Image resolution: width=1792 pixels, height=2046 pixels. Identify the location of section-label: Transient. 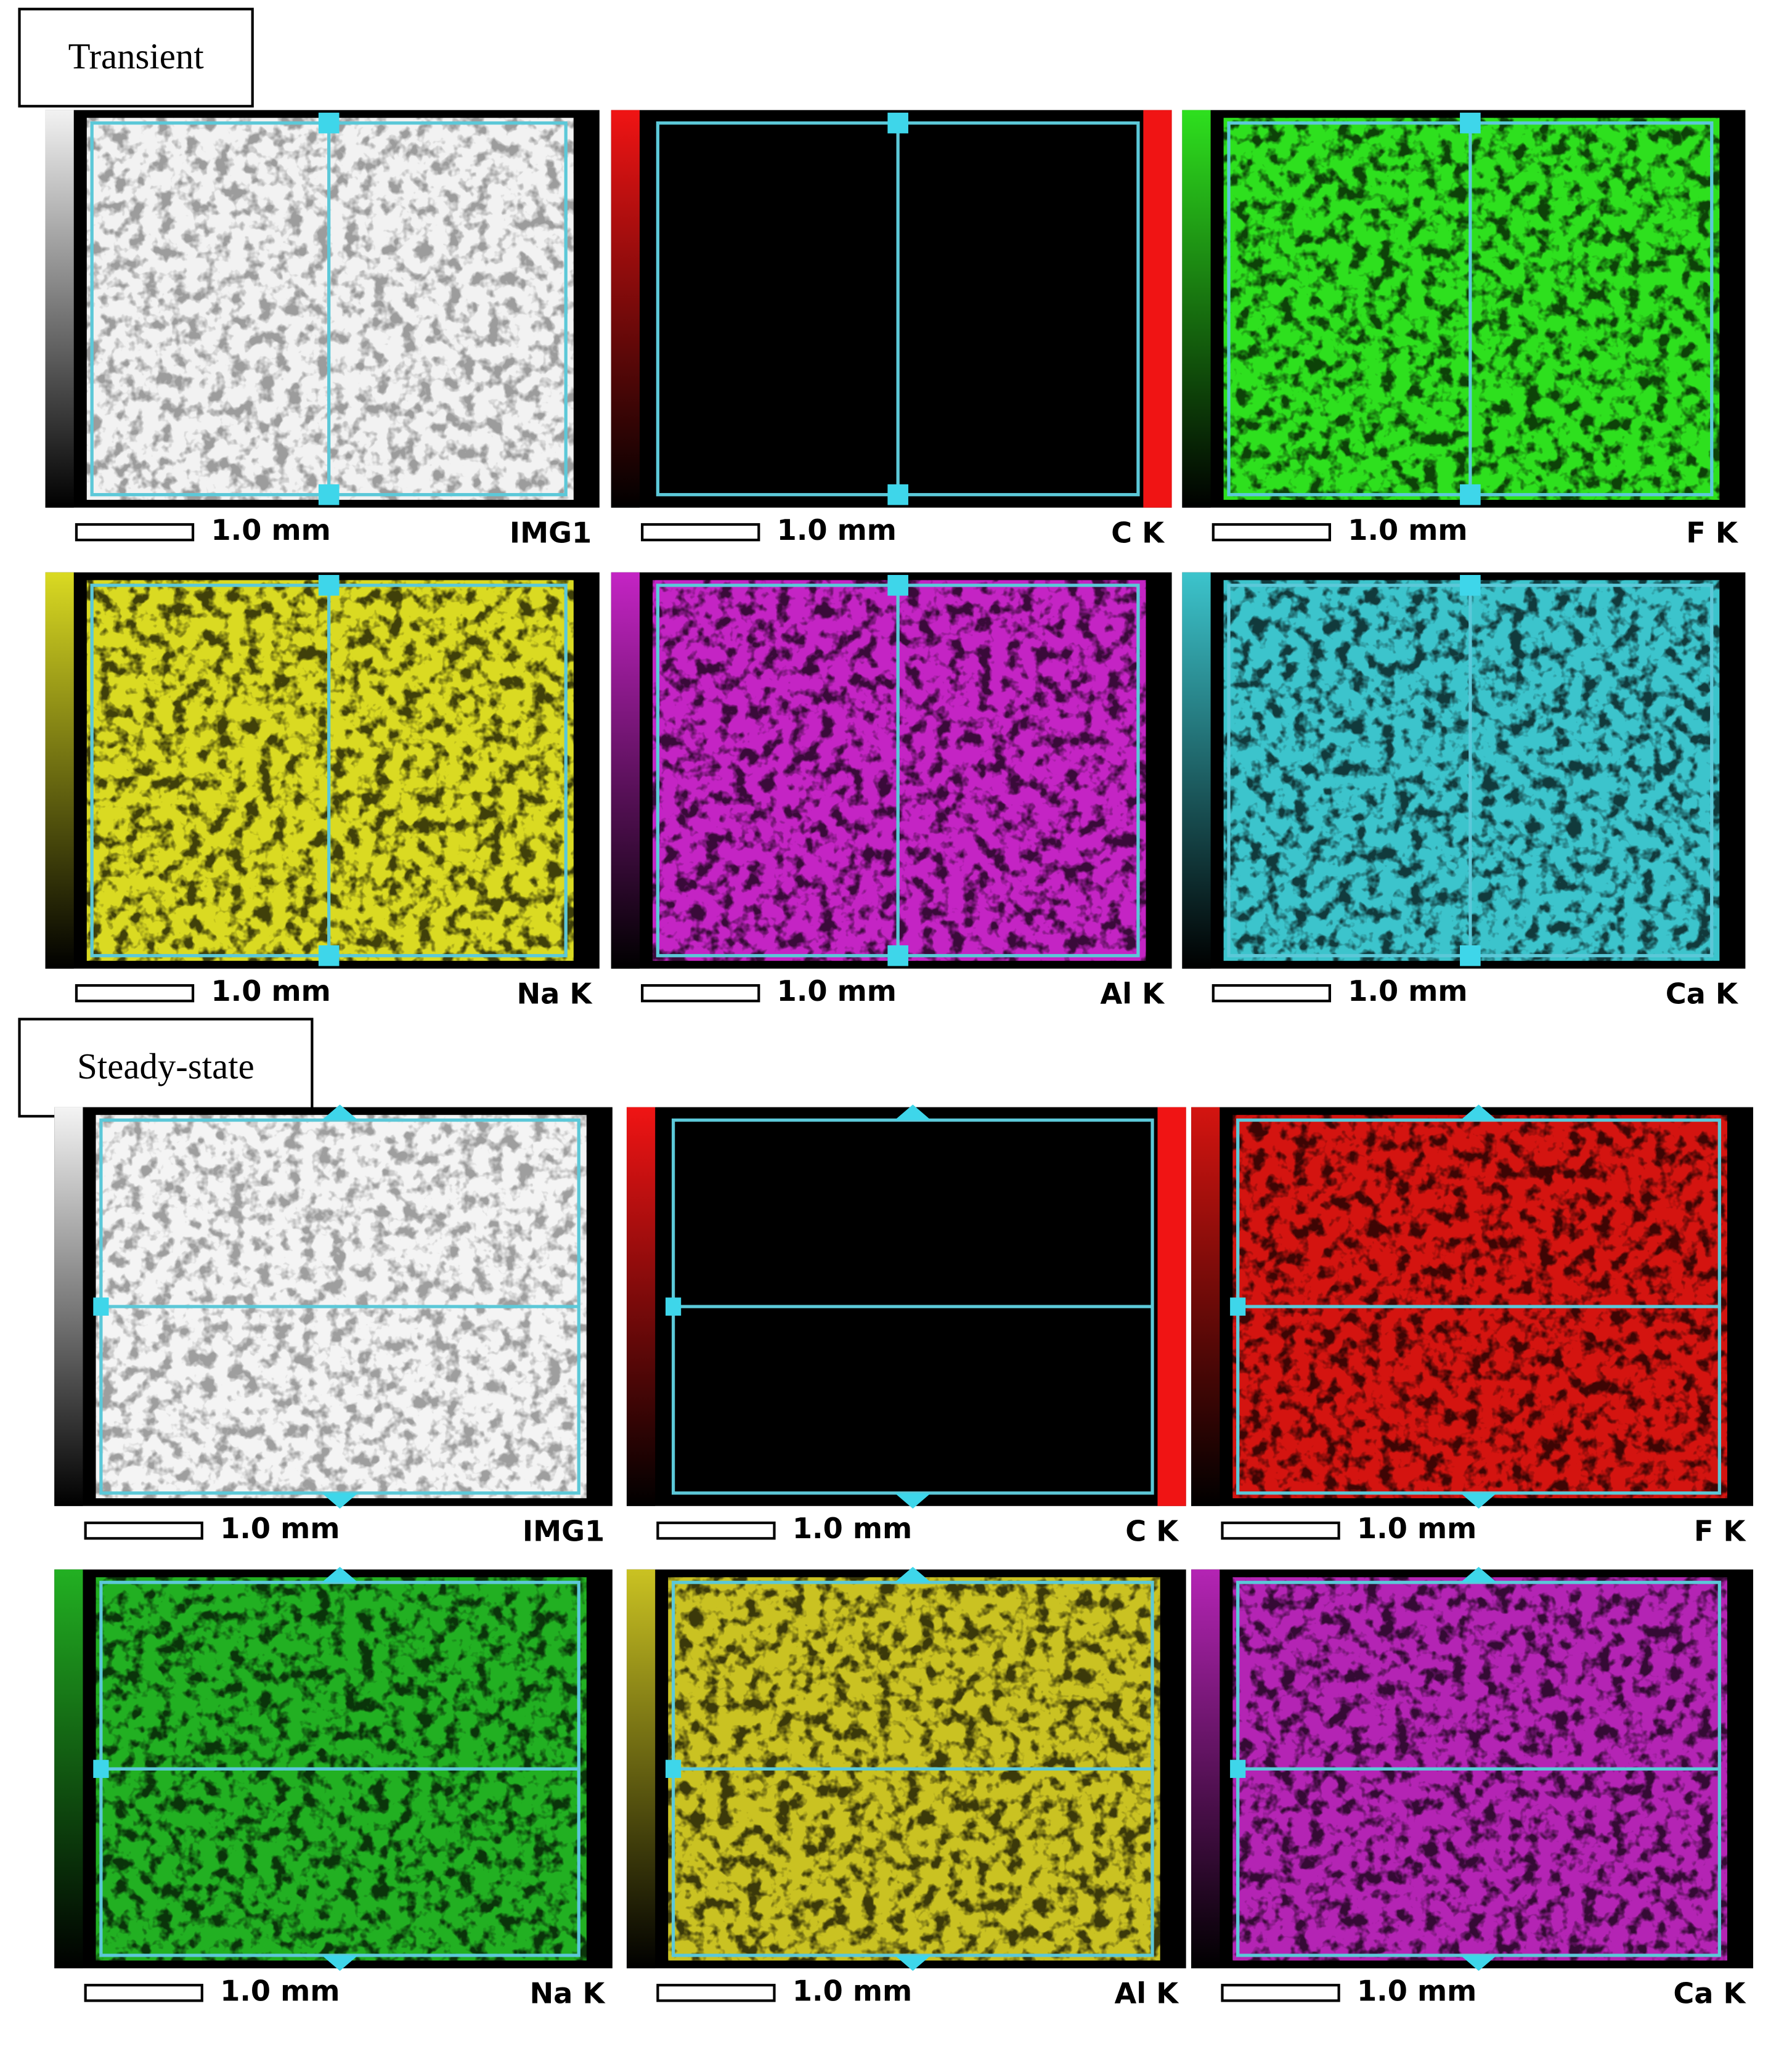
(136, 56).